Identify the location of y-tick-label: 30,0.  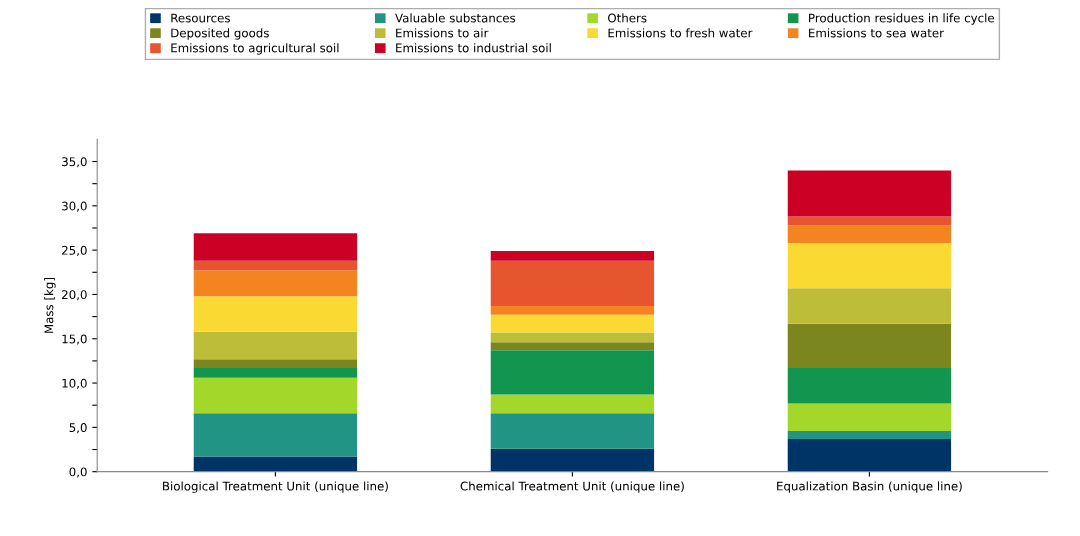
(74, 206).